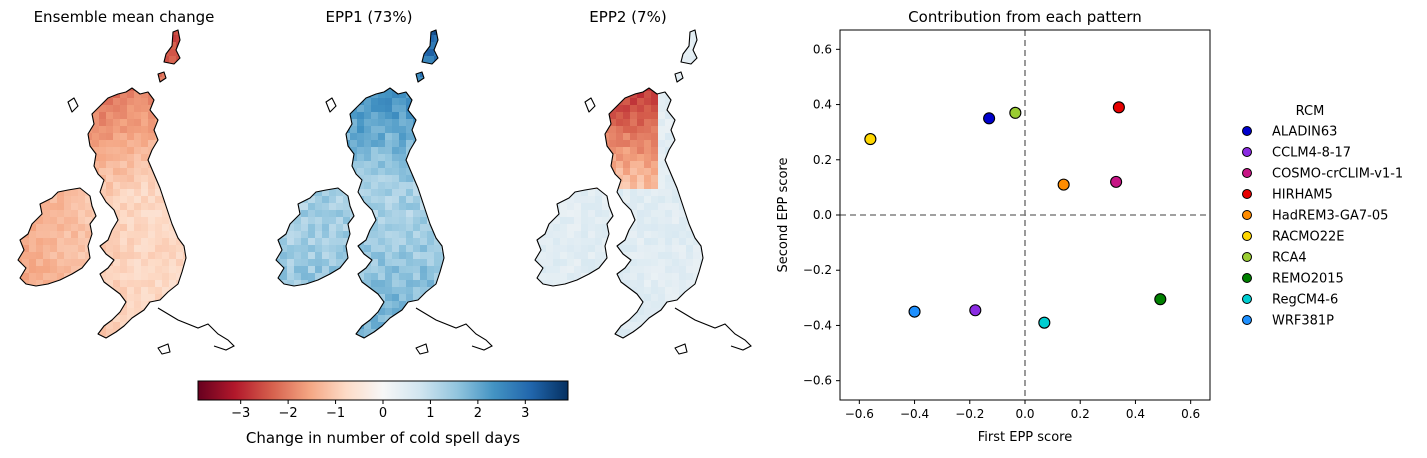 This screenshot has width=1427, height=458. I want to click on point-rca4, so click(1015, 112).